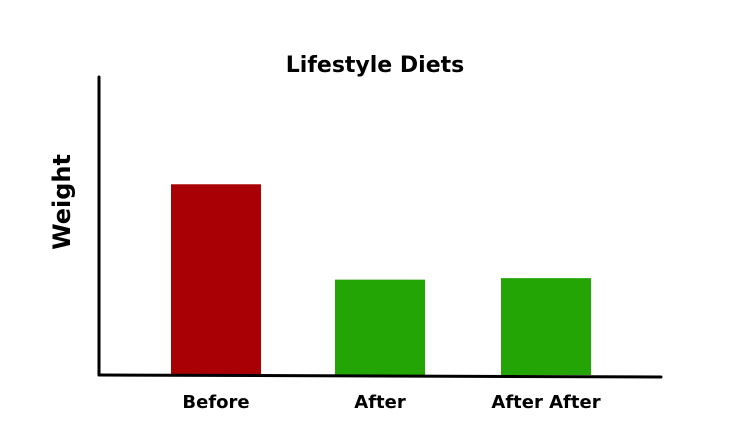 This screenshot has height=436, width=750. What do you see at coordinates (380, 376) in the screenshot?
I see `x-axis-line` at bounding box center [380, 376].